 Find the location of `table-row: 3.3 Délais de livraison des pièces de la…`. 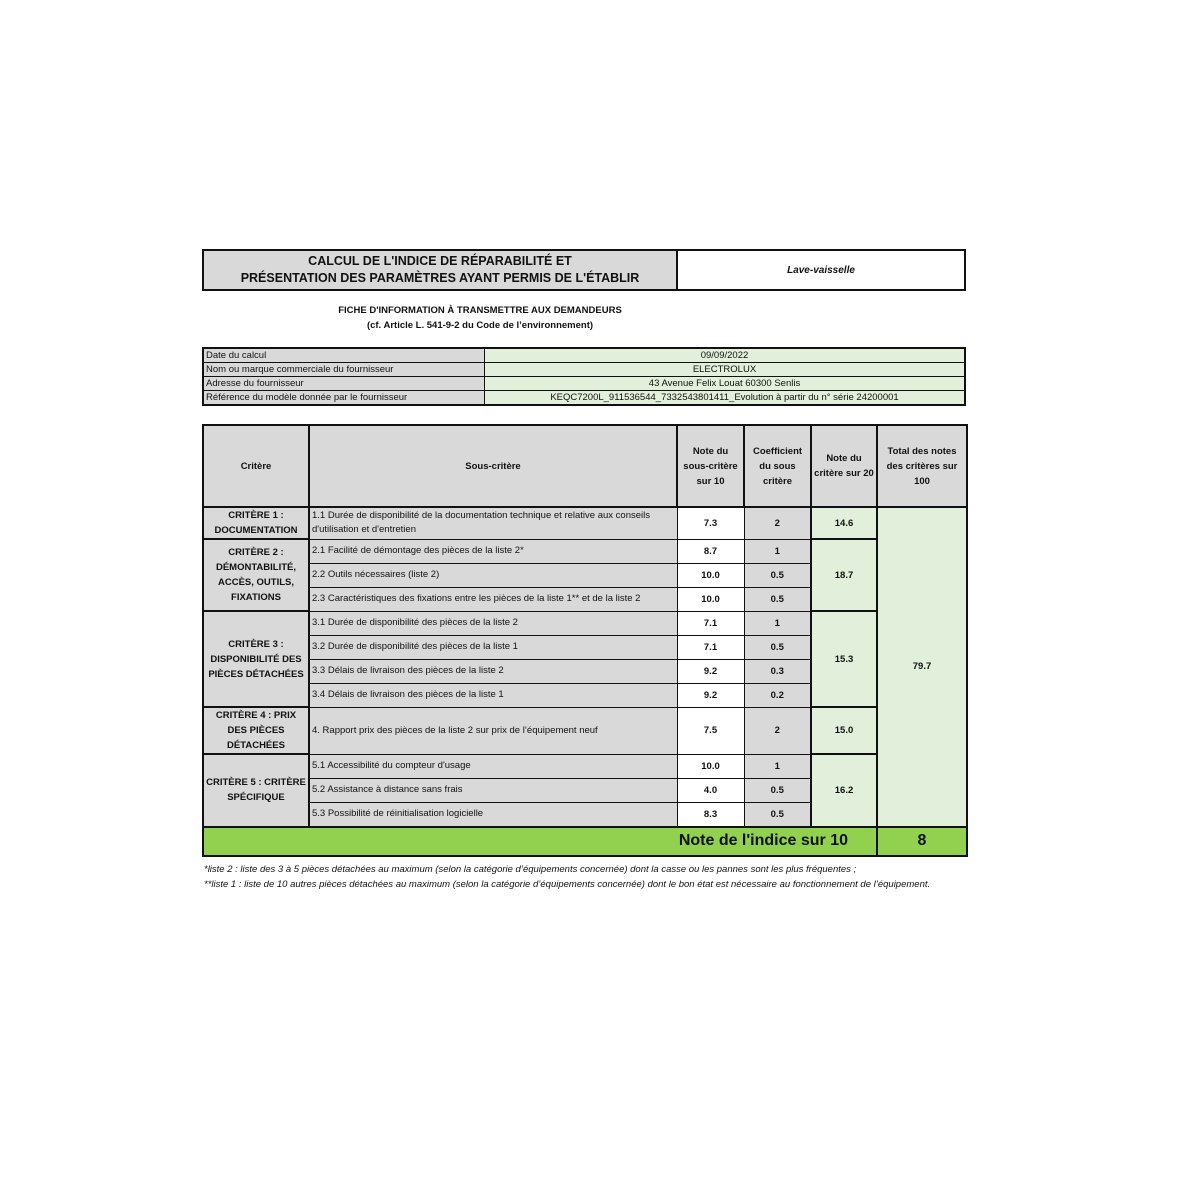

table-row: 3.3 Délais de livraison des pièces de la… is located at coordinates (585, 671).